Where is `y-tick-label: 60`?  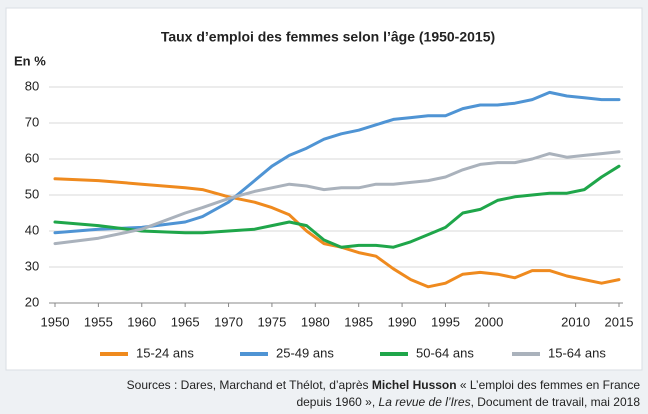 y-tick-label: 60 is located at coordinates (32, 157).